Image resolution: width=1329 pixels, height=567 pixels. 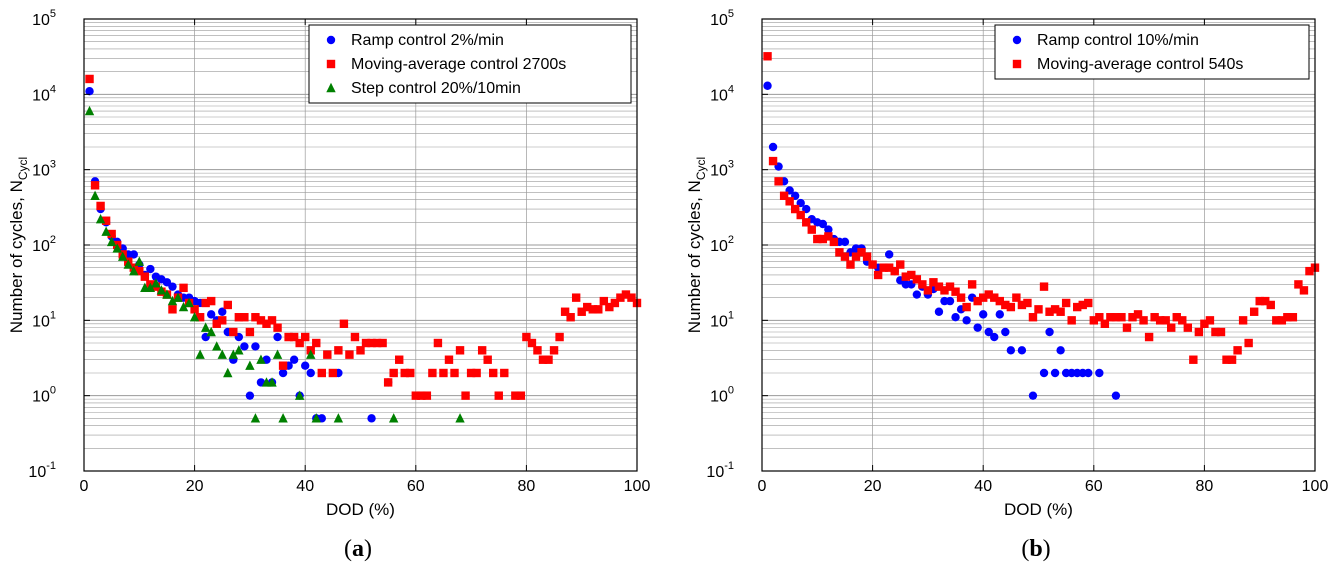 What do you see at coordinates (44, 93) in the screenshot?
I see `y-tick-label: 10⁴` at bounding box center [44, 93].